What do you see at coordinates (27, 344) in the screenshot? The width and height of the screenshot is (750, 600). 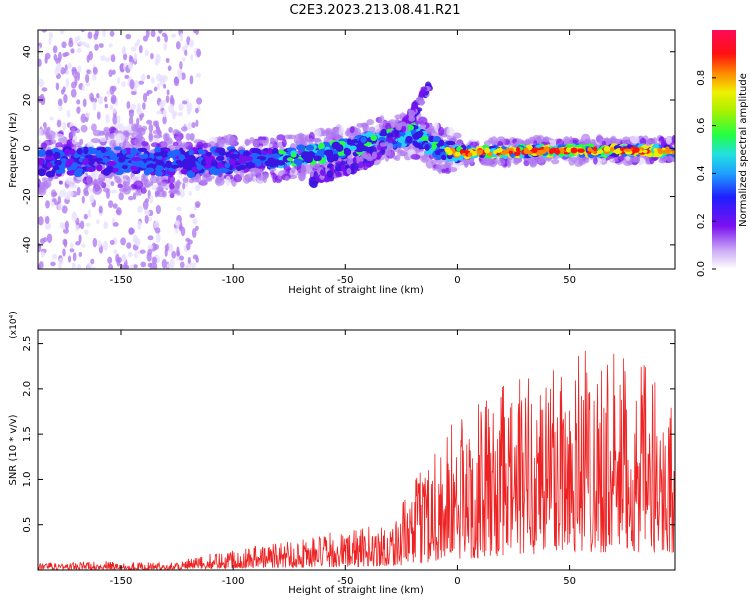 I see `y-tick-label: 2.5` at bounding box center [27, 344].